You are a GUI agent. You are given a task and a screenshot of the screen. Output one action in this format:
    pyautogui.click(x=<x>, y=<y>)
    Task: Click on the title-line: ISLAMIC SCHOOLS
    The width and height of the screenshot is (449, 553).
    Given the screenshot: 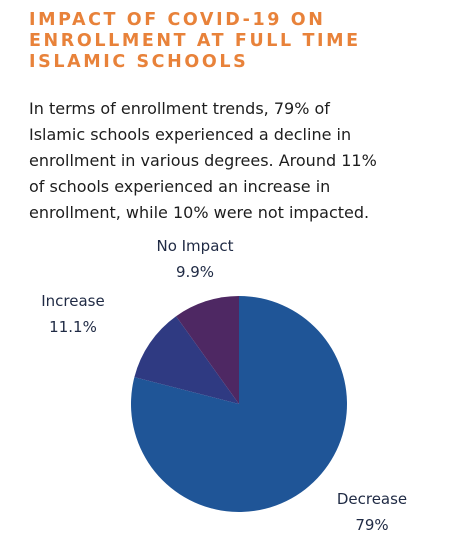 What is the action you would take?
    pyautogui.click(x=139, y=62)
    